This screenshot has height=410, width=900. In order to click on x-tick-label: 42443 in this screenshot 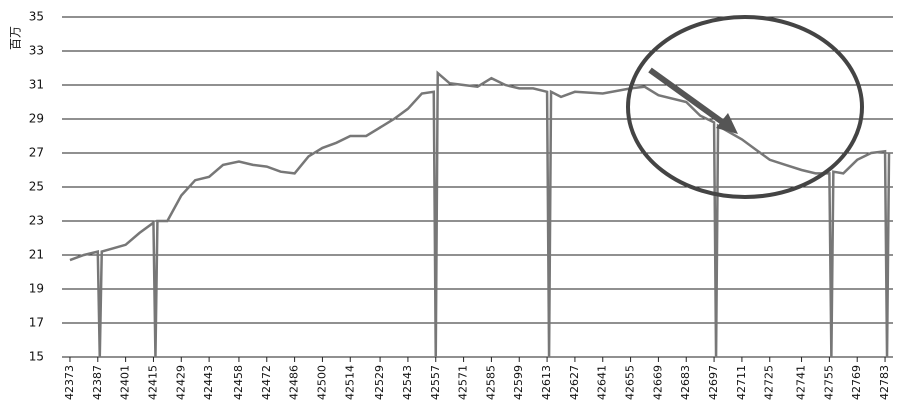, I will do `click(208, 382)`.